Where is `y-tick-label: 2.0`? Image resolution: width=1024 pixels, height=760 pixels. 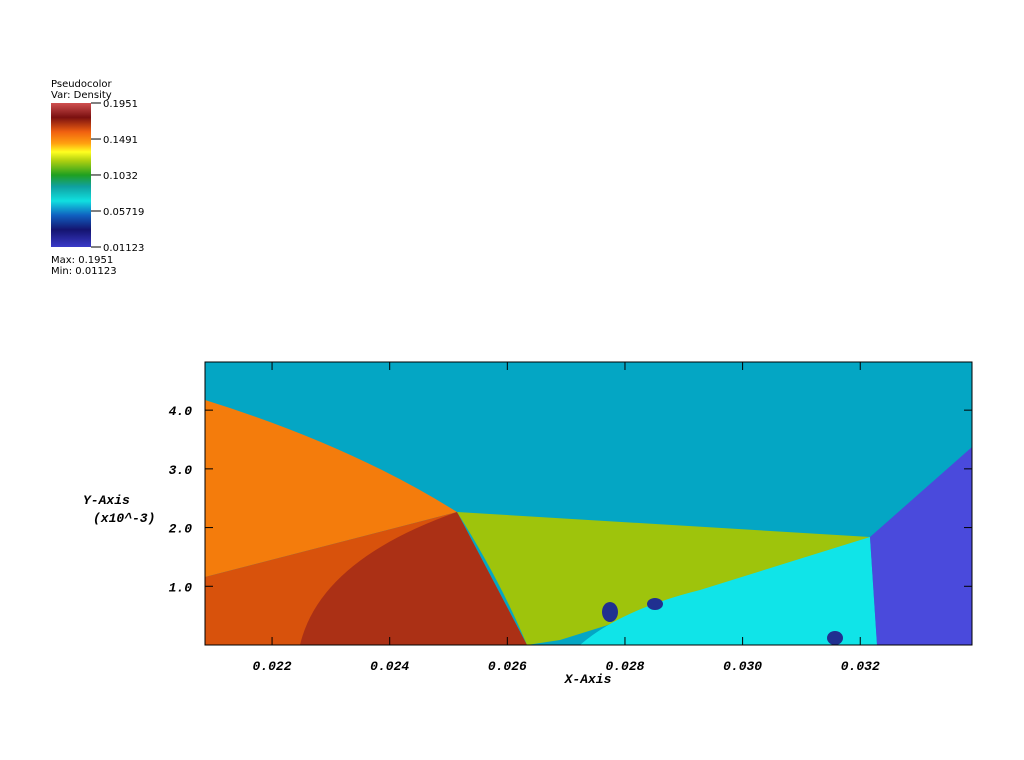 y-tick-label: 2.0 is located at coordinates (181, 529).